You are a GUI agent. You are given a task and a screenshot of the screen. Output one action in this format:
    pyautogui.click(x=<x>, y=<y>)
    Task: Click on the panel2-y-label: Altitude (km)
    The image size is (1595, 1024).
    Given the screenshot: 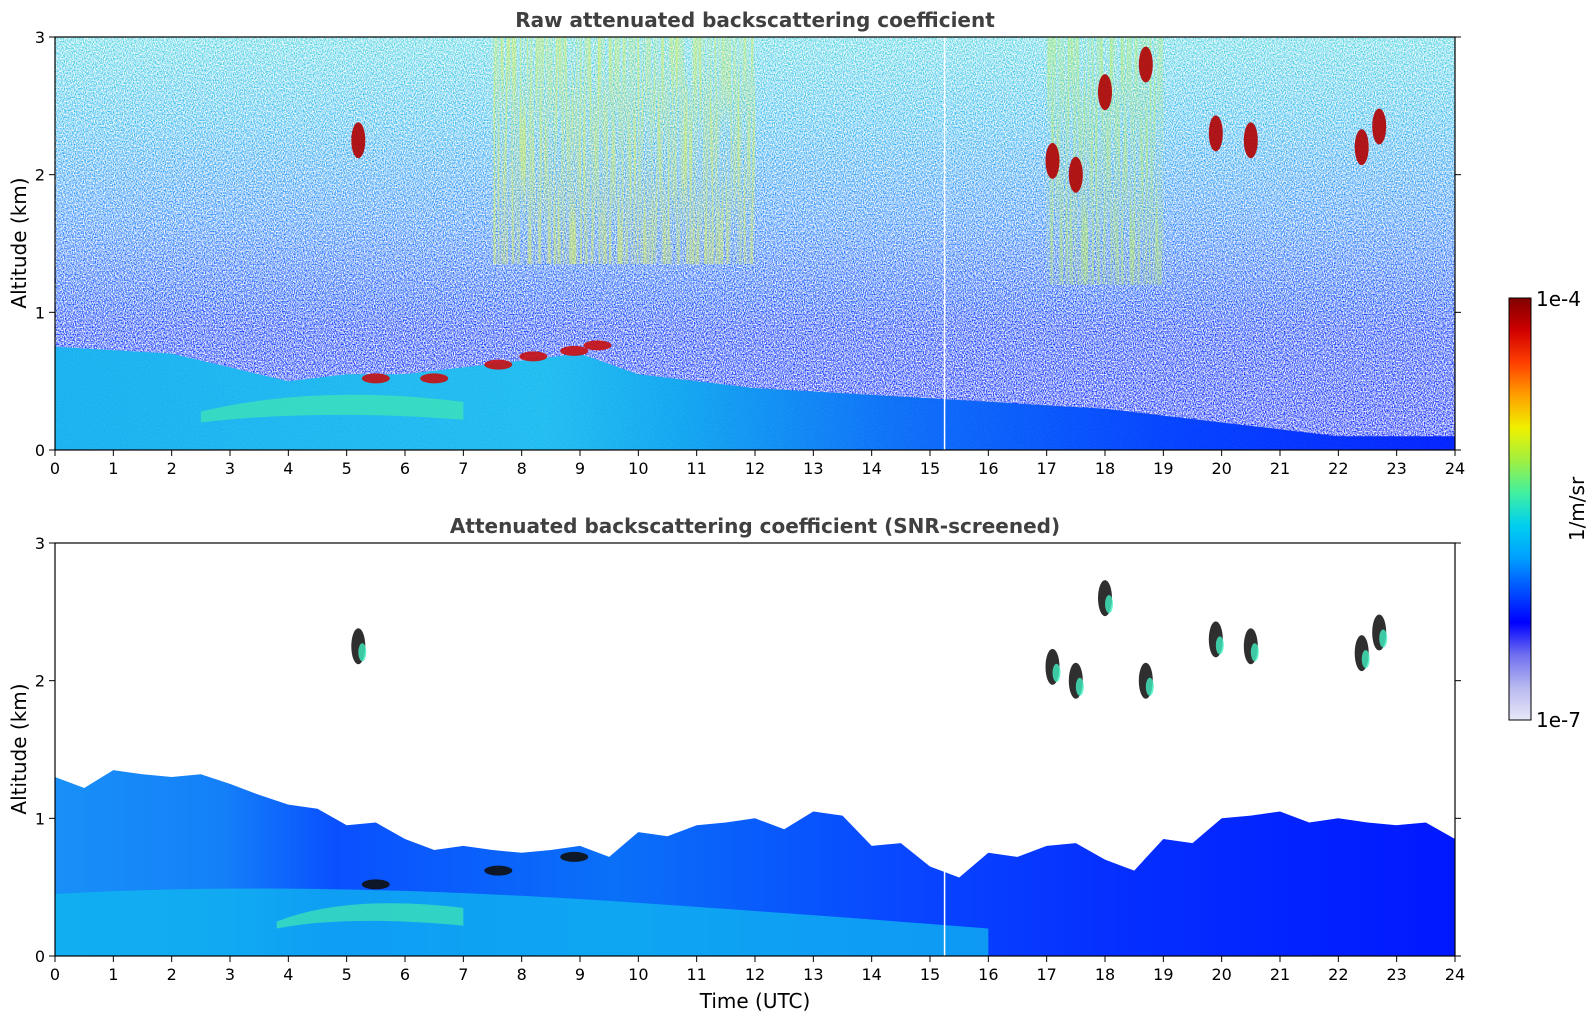 What is the action you would take?
    pyautogui.click(x=19, y=748)
    